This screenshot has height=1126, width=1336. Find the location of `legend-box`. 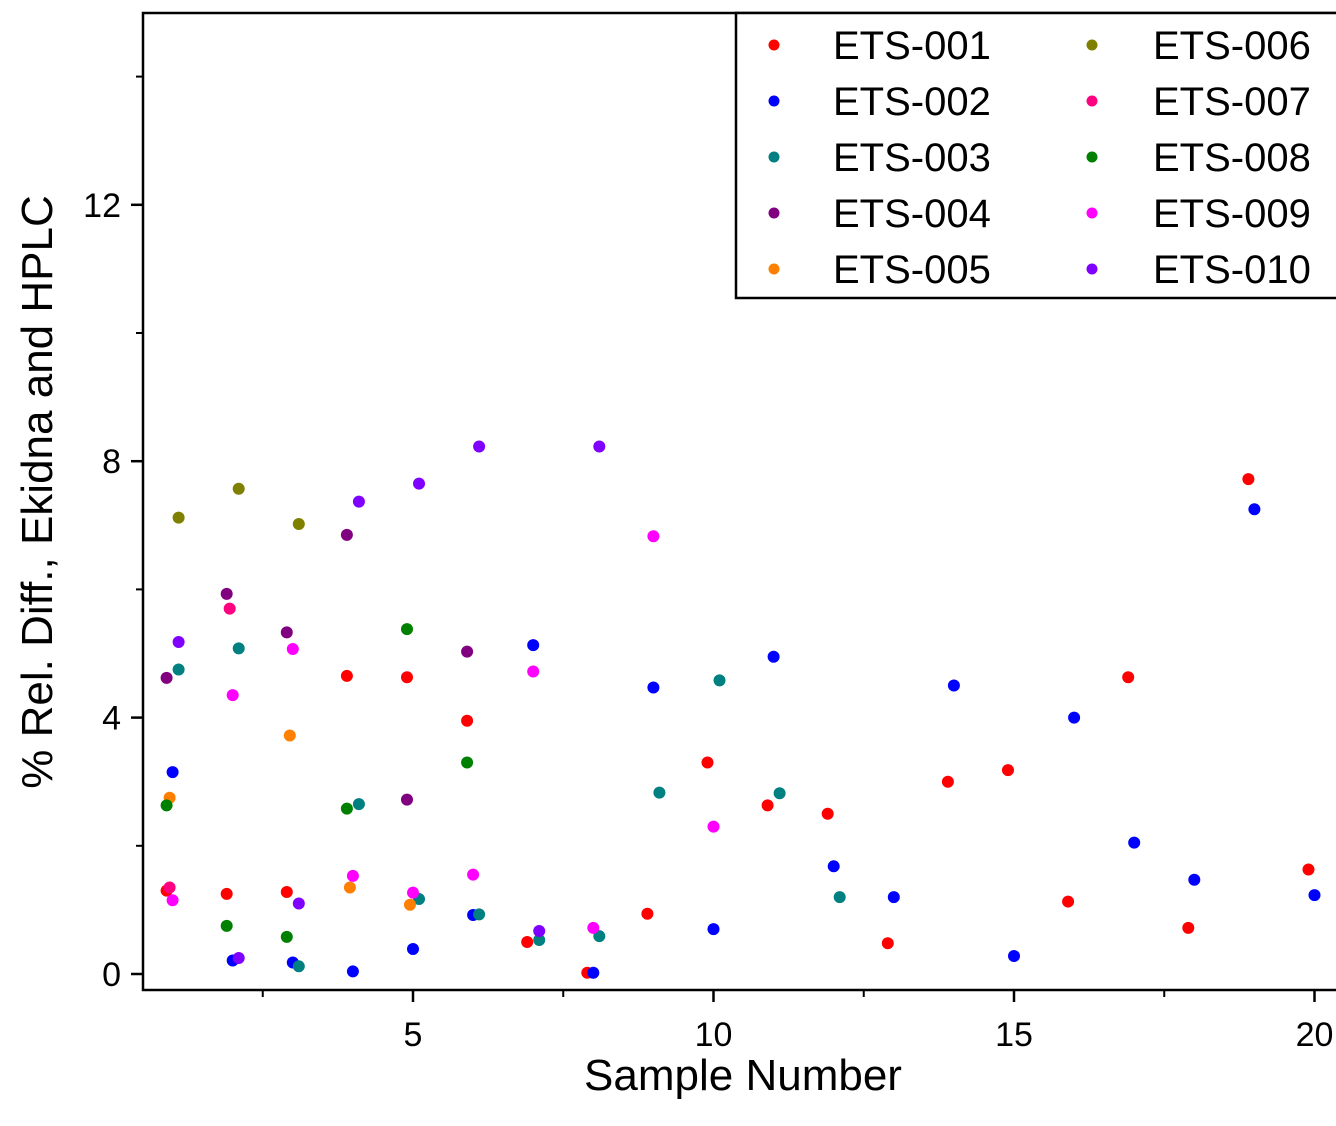

legend-box is located at coordinates (1035, 155).